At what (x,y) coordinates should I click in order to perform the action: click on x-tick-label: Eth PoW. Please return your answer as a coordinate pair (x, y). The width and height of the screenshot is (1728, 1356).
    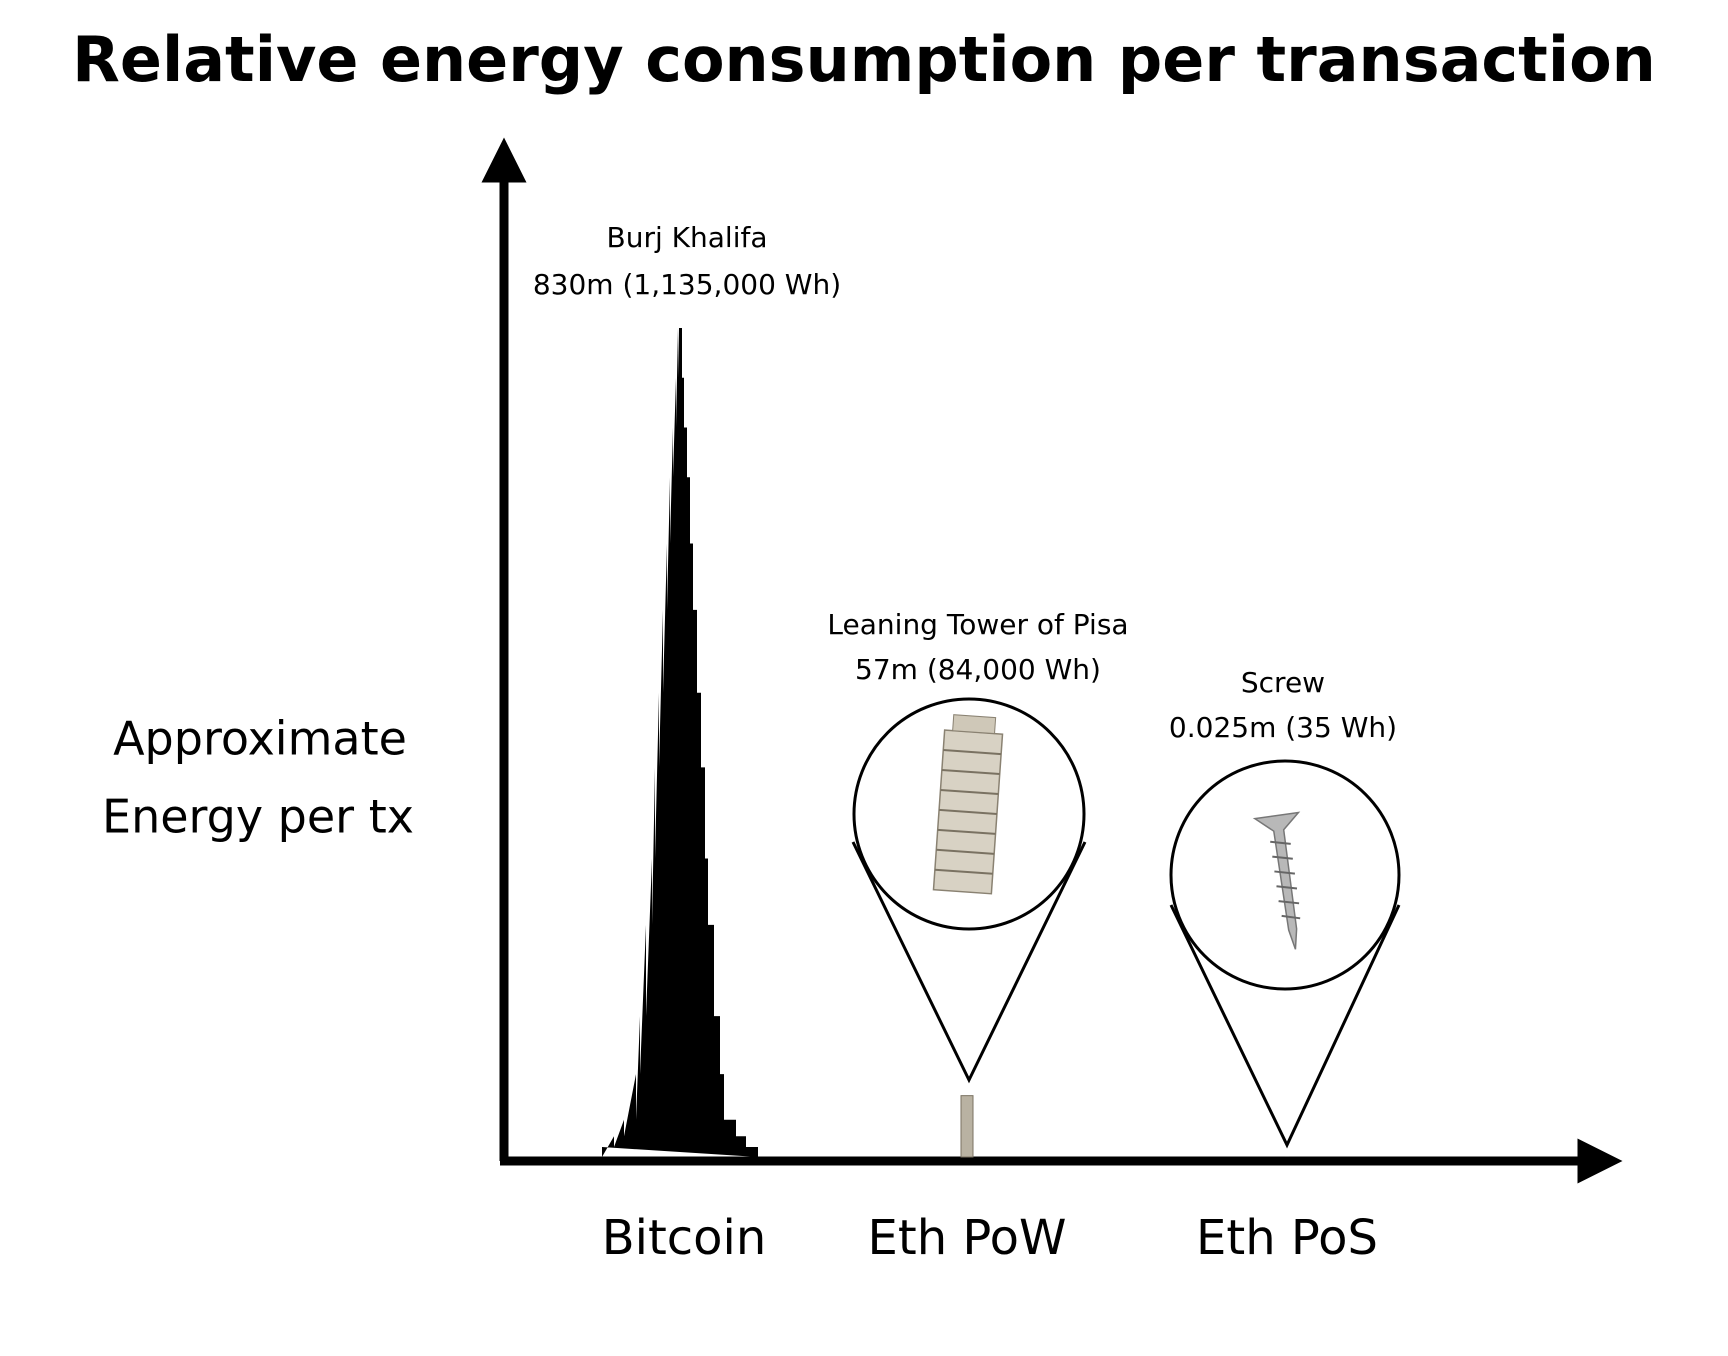
    Looking at the image, I should click on (967, 1238).